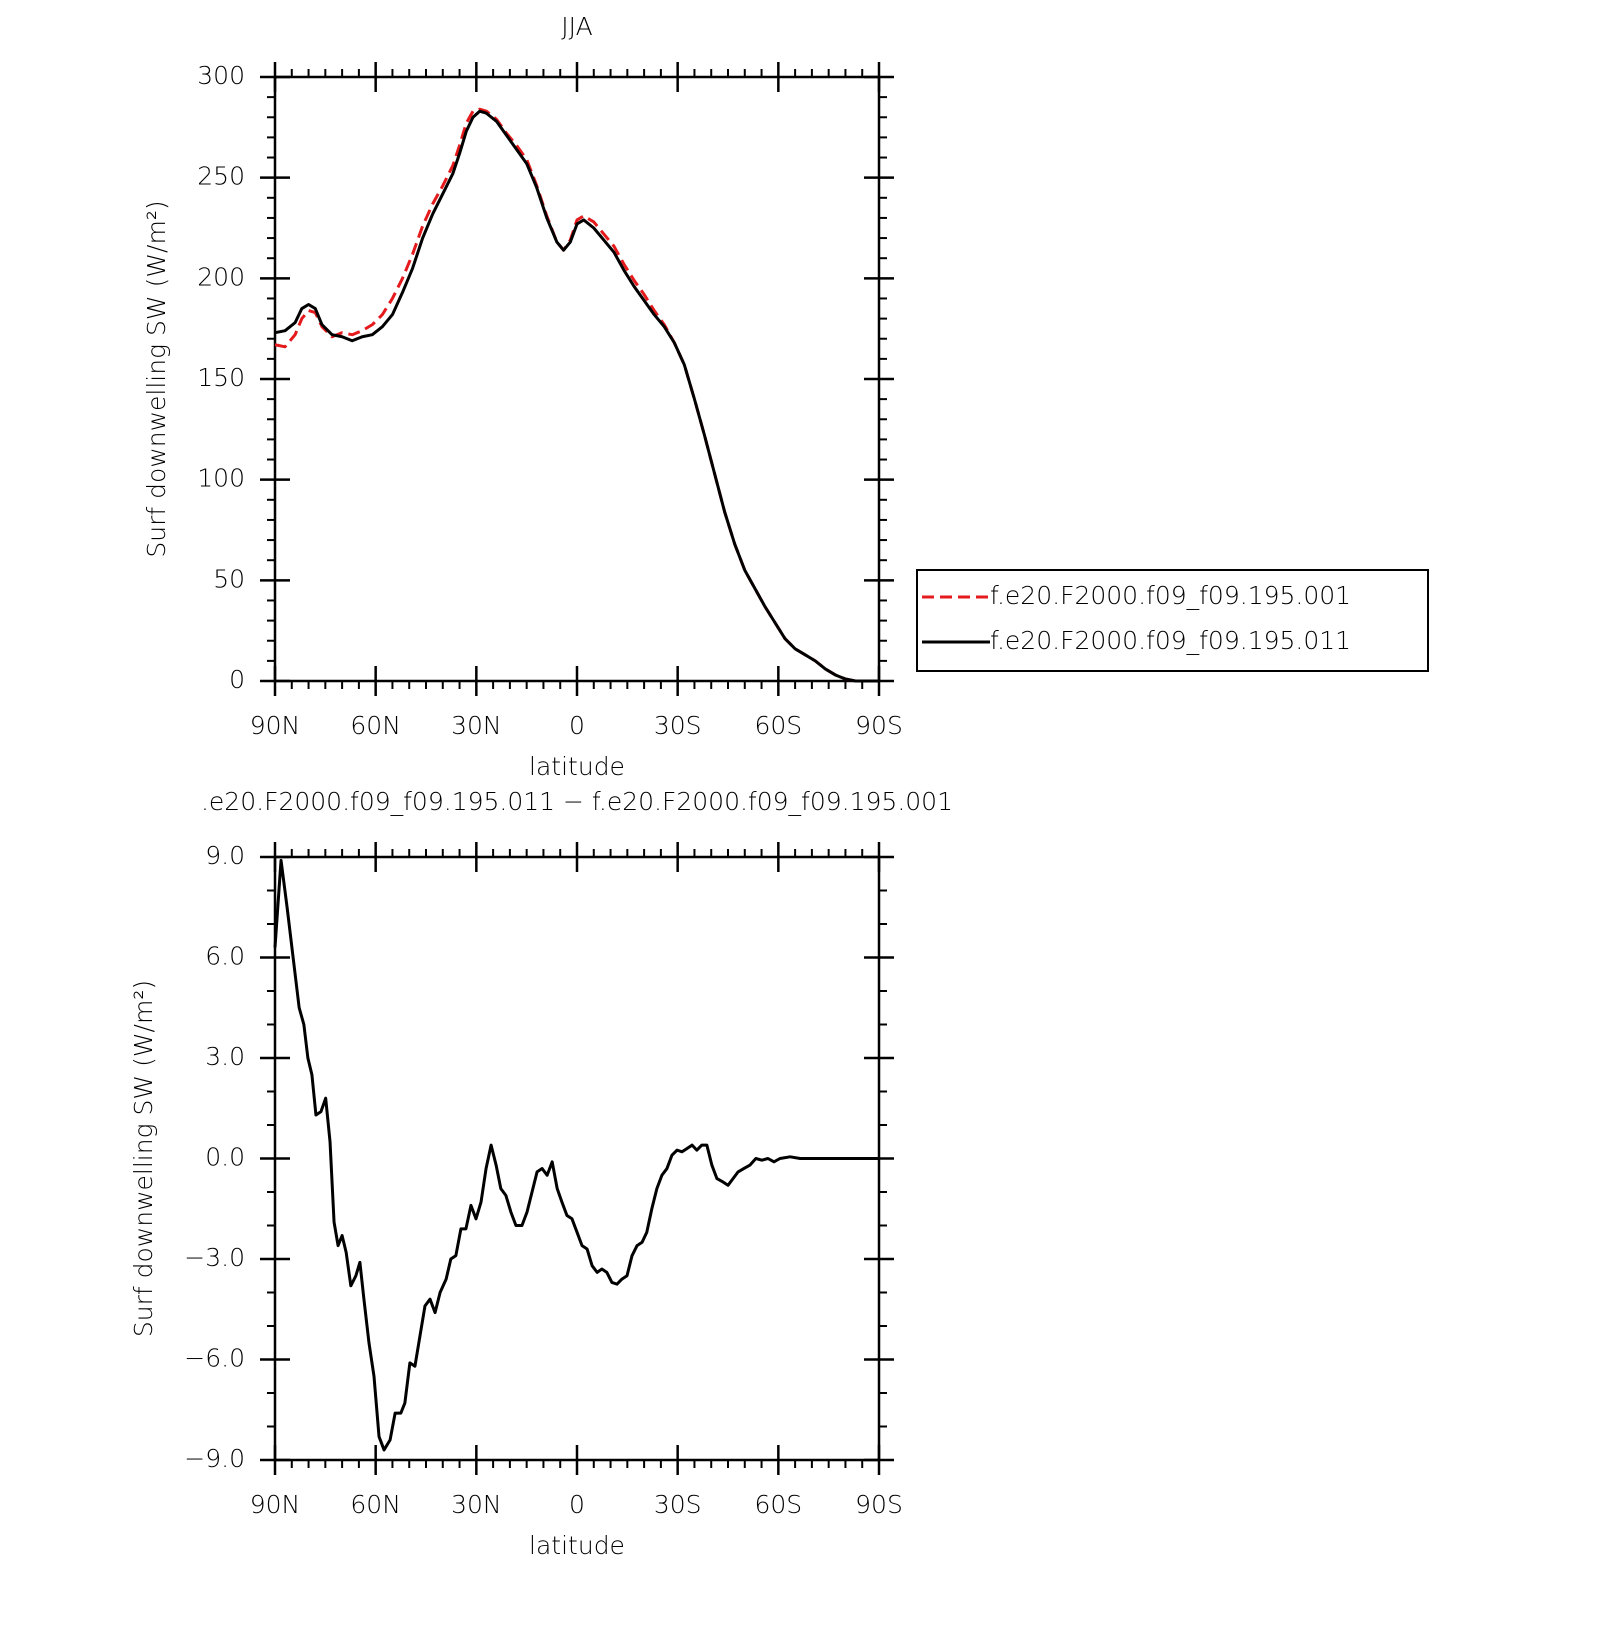 Image resolution: width=1602 pixels, height=1641 pixels. What do you see at coordinates (576, 26) in the screenshot?
I see `chart-title: JJA` at bounding box center [576, 26].